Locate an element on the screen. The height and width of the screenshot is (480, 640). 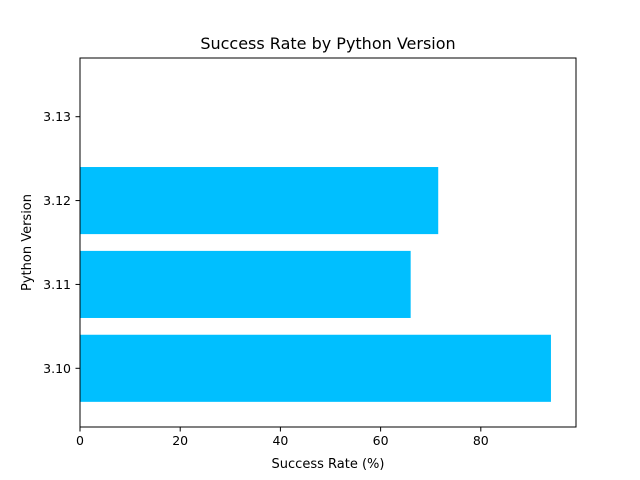
y-tick-label: 3.13 is located at coordinates (57, 116).